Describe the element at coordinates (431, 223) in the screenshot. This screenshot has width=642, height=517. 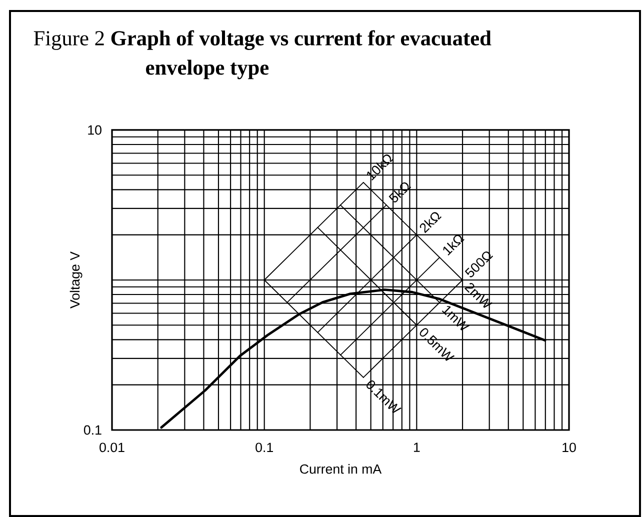
I see `text: 2kΩ` at that location.